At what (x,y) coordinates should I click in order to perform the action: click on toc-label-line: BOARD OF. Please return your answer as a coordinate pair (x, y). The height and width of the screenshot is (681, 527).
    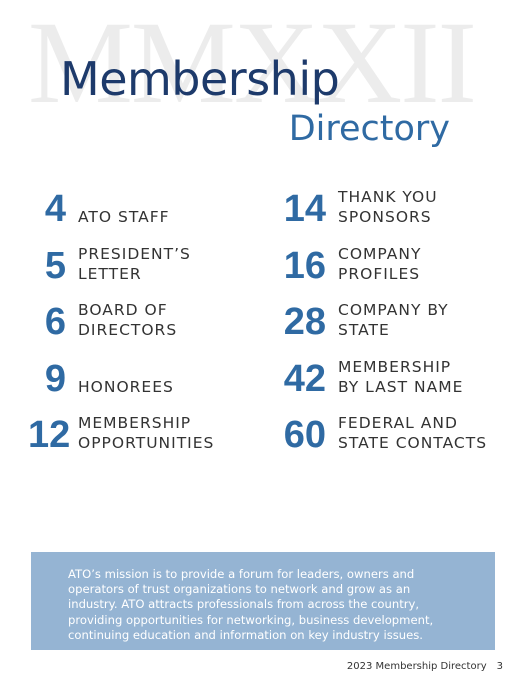
    Looking at the image, I should click on (123, 310).